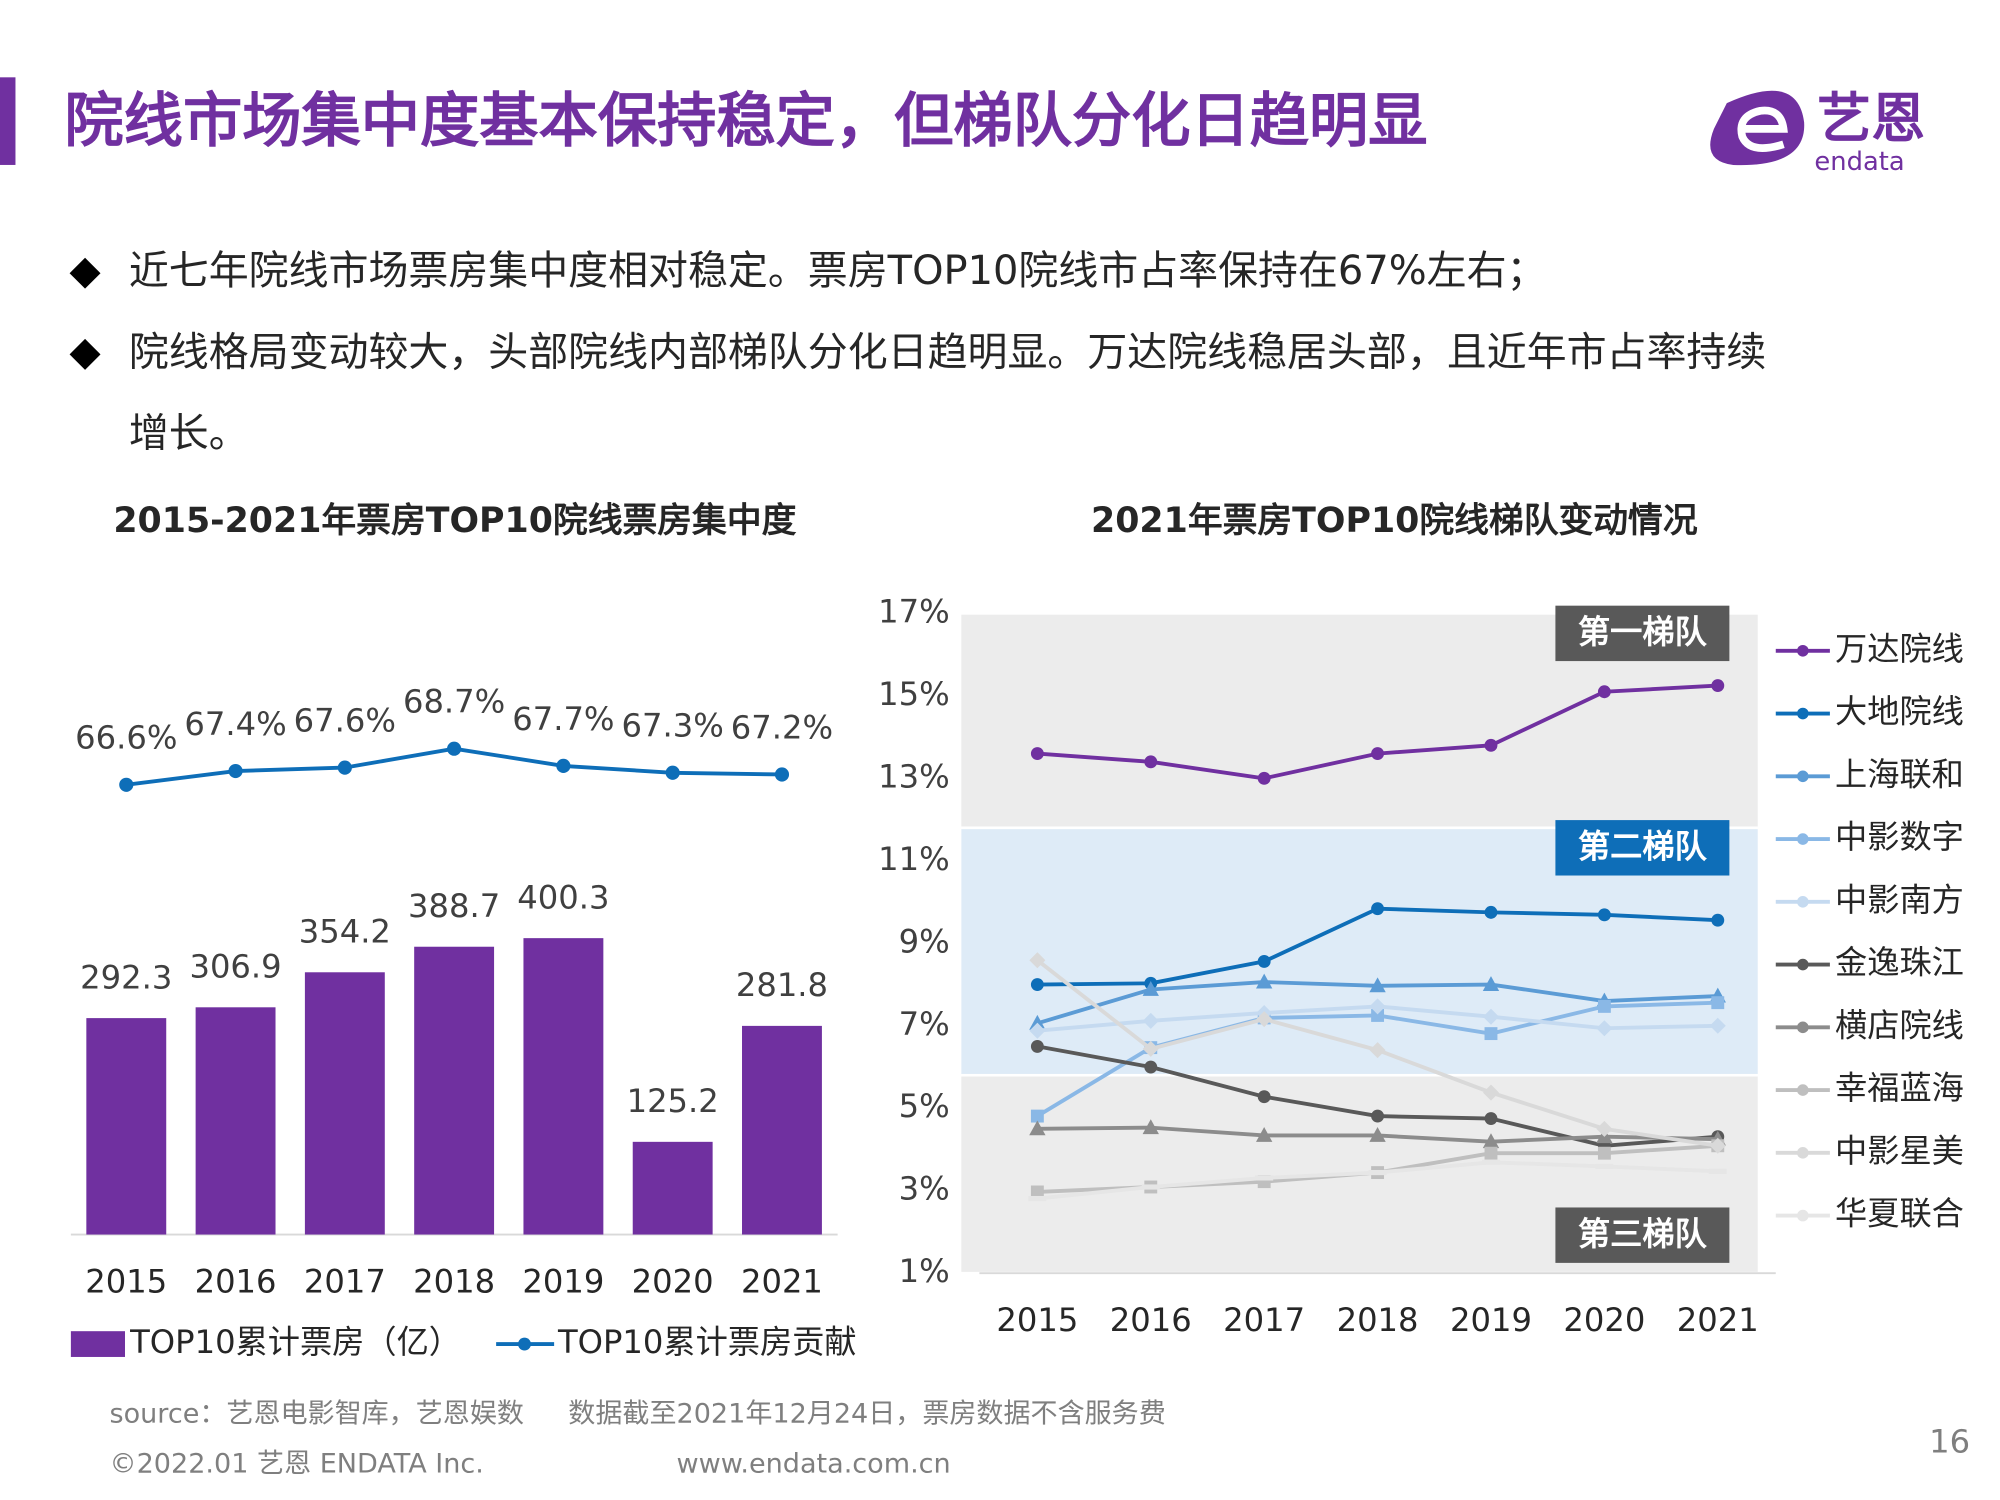  I want to click on logo-text: endata, so click(1859, 162).